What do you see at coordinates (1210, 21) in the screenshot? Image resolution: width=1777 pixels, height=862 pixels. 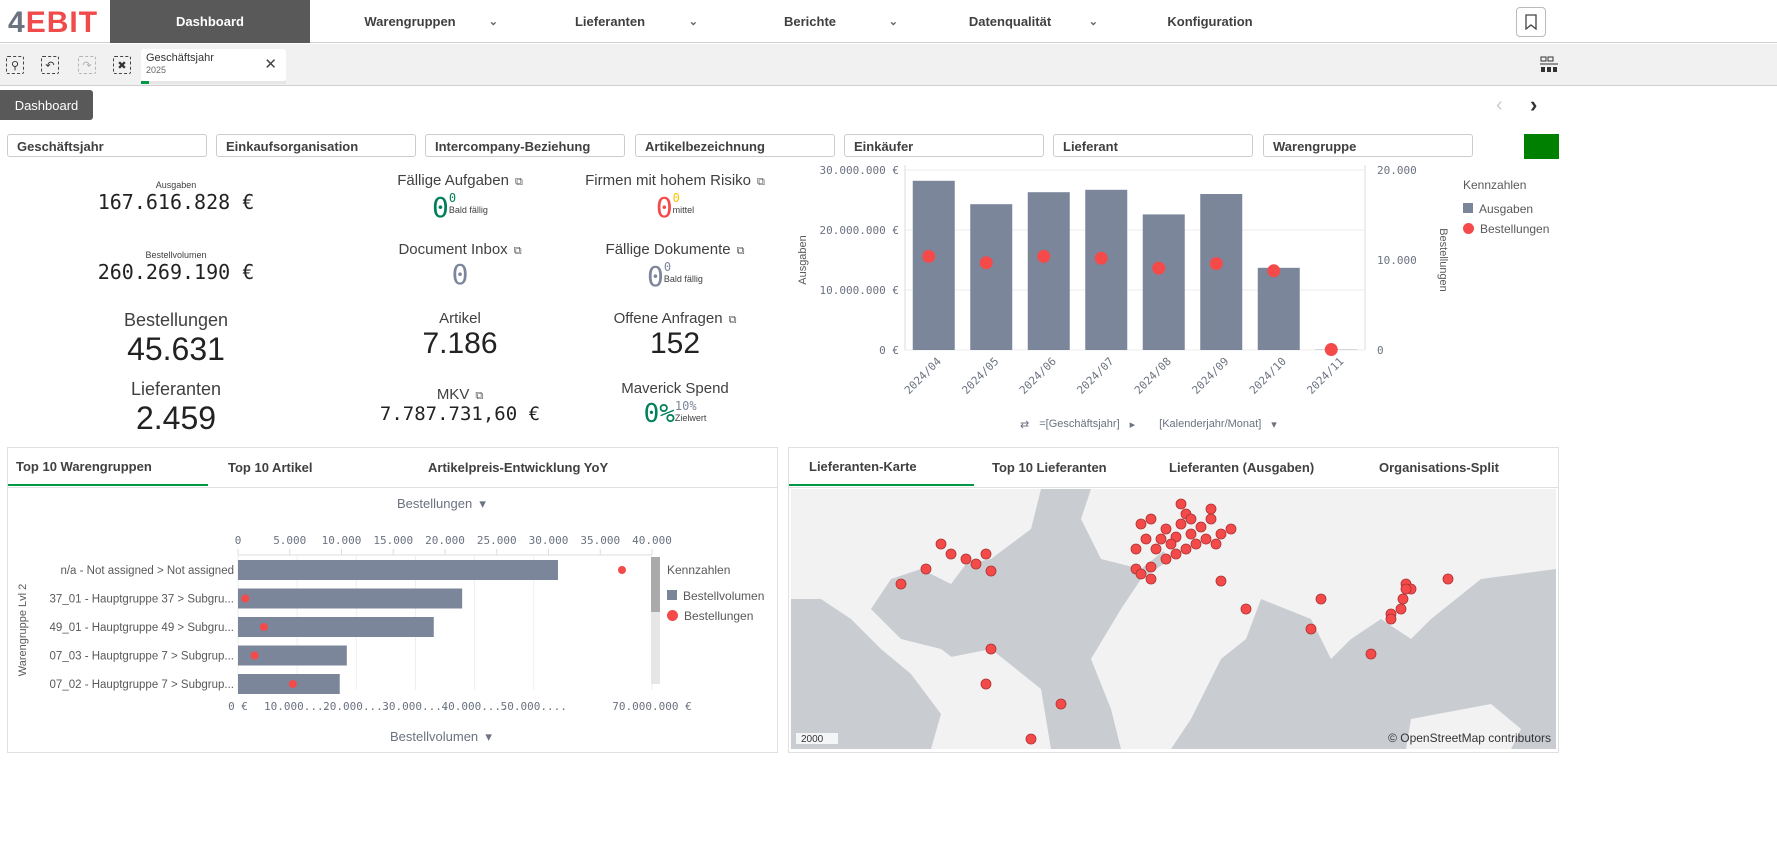 I see `nav-konfiguration: Konfiguration` at bounding box center [1210, 21].